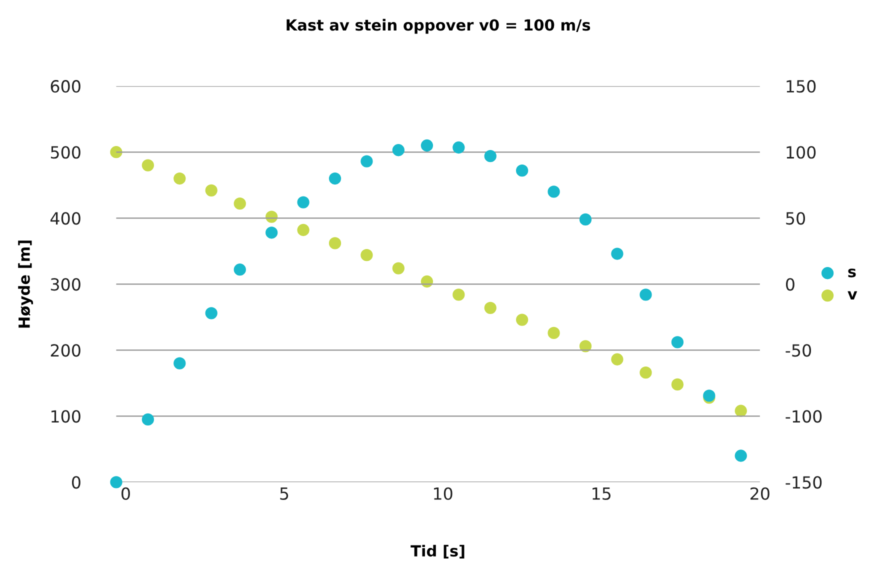 This screenshot has height=574, width=894. Describe the element at coordinates (795, 218) in the screenshot. I see `y2-tick-label: 50` at that location.